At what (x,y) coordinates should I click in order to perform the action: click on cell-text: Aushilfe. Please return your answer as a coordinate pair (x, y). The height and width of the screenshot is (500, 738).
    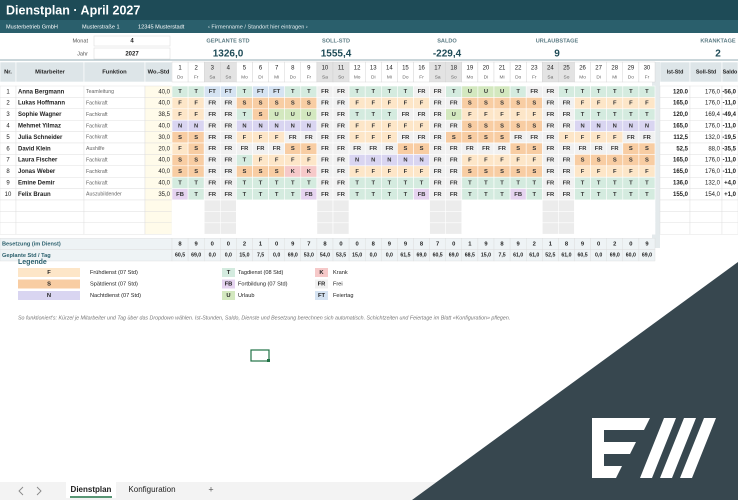
    Looking at the image, I should click on (95, 149).